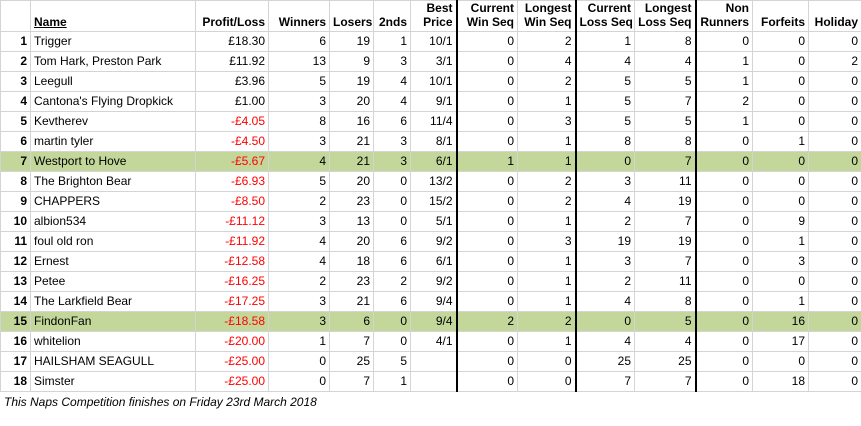 Image resolution: width=861 pixels, height=426 pixels. Describe the element at coordinates (430, 381) in the screenshot. I see `row: 18 Simster -£25.00 0 7 1 0 0 7 7 0 18 0` at that location.